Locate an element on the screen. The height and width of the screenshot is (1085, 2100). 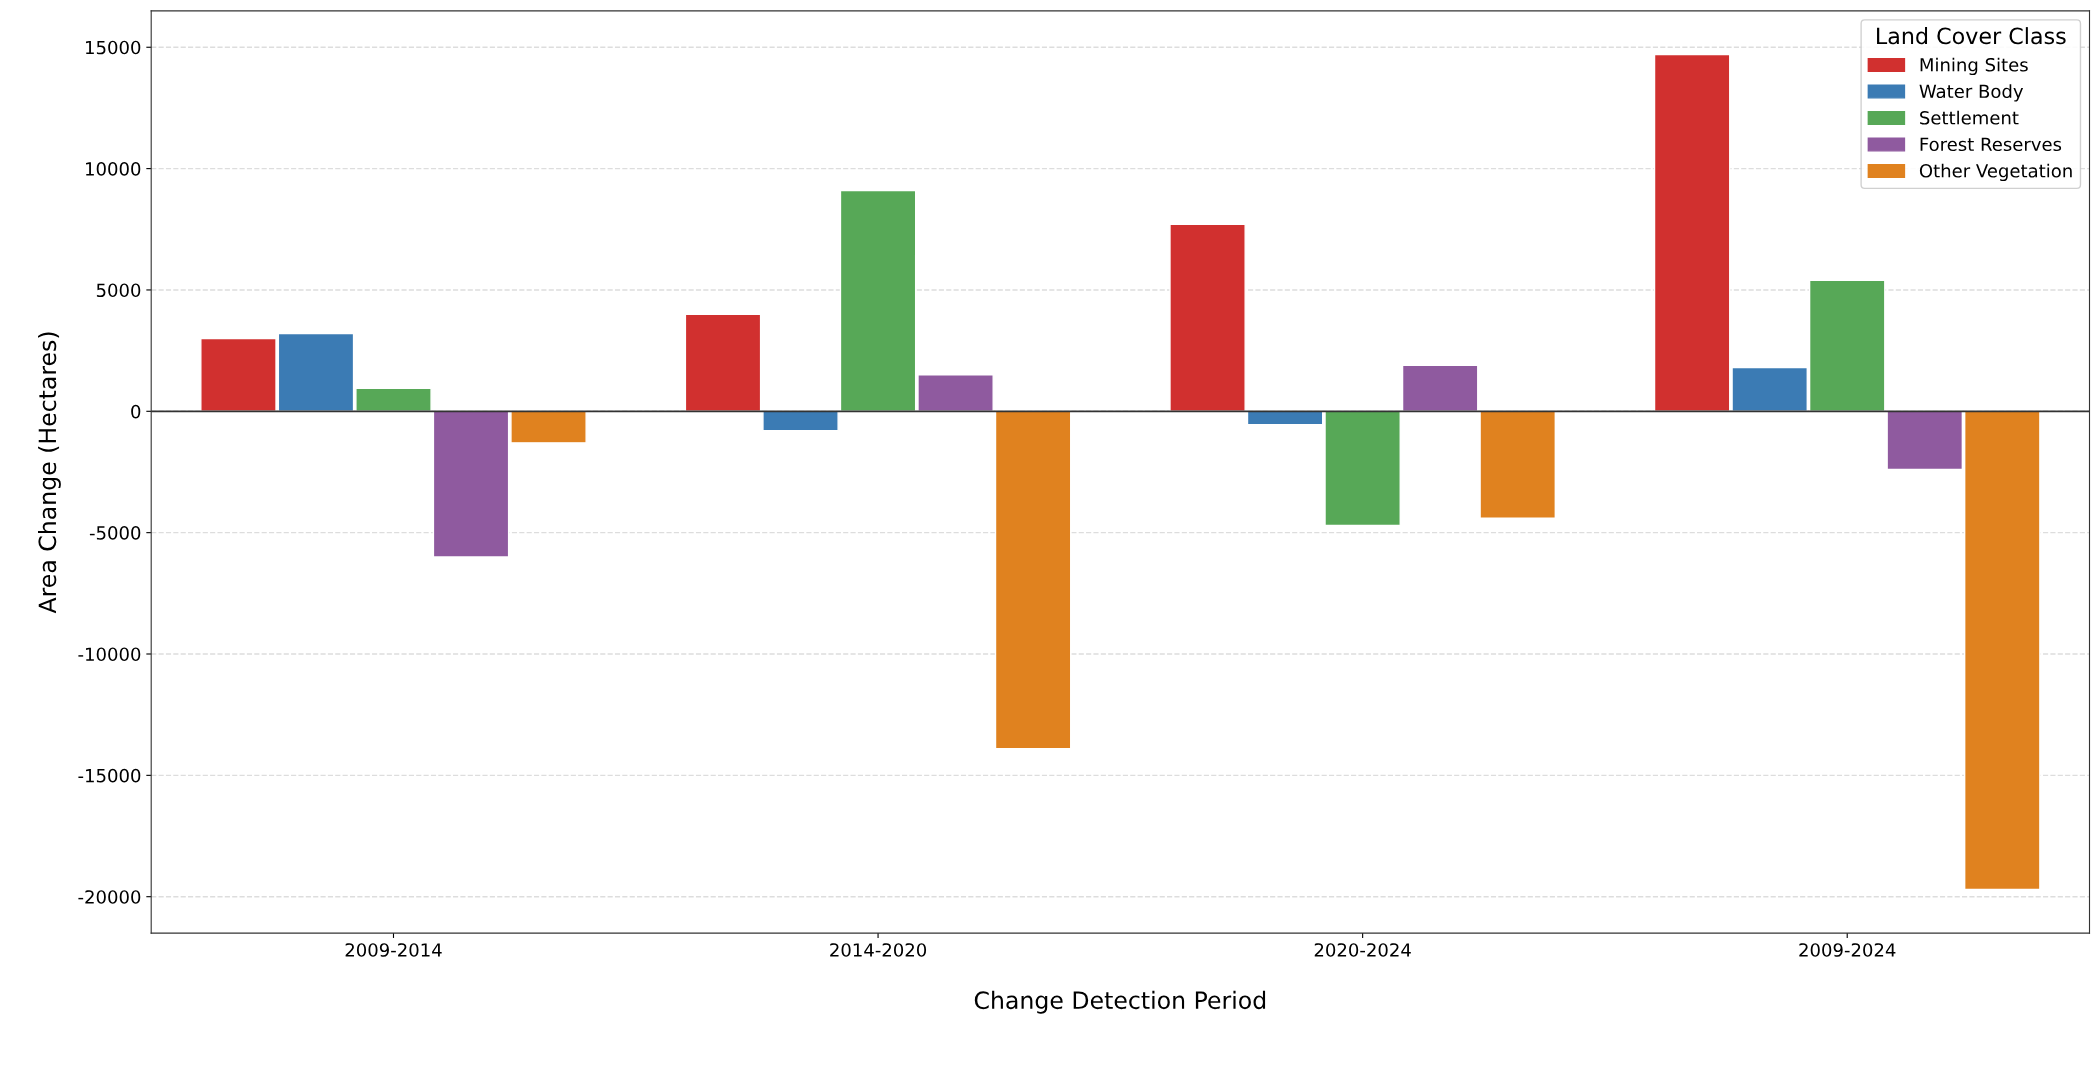
x-tick-label: 2009-2014 is located at coordinates (393, 950).